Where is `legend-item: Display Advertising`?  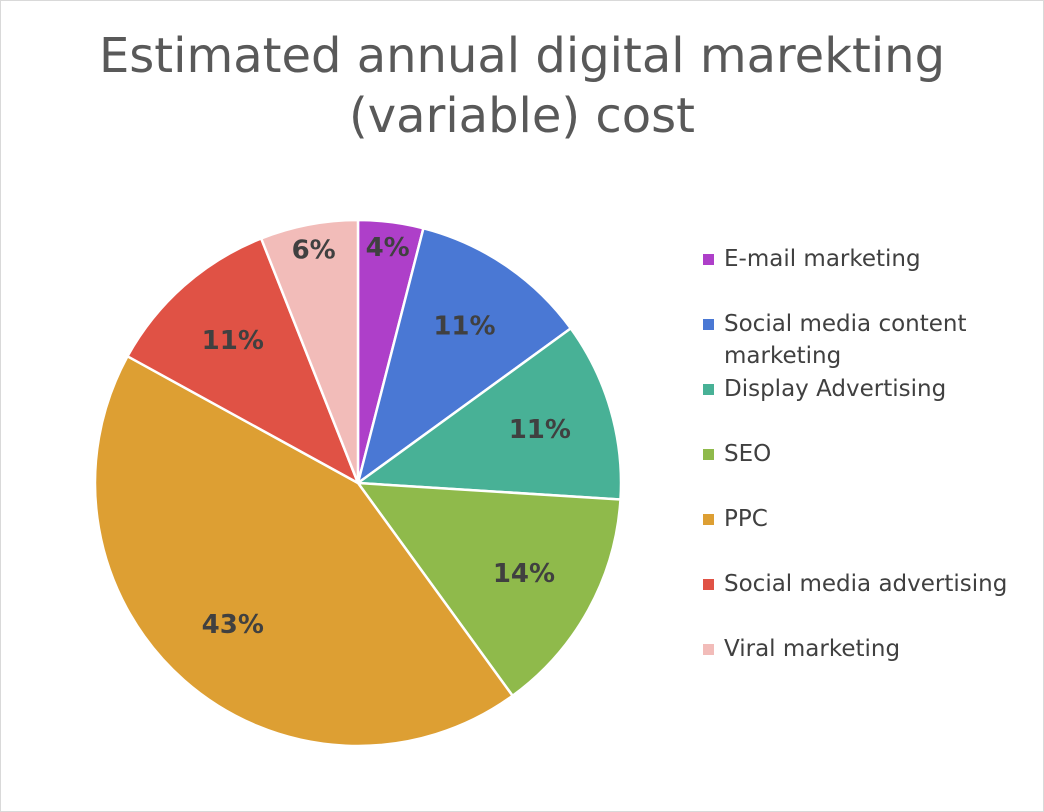
legend-item: Display Advertising is located at coordinates (868, 389).